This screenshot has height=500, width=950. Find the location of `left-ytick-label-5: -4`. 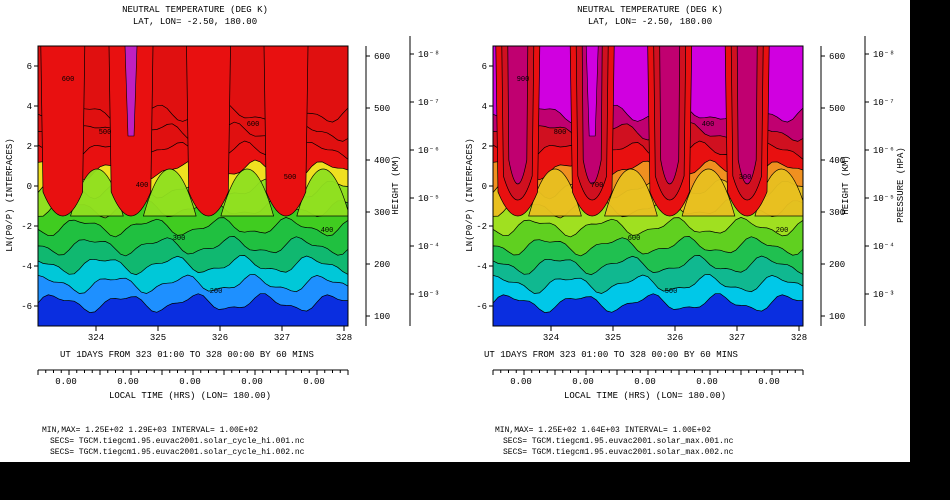

left-ytick-label-5: -4 is located at coordinates (26, 267).